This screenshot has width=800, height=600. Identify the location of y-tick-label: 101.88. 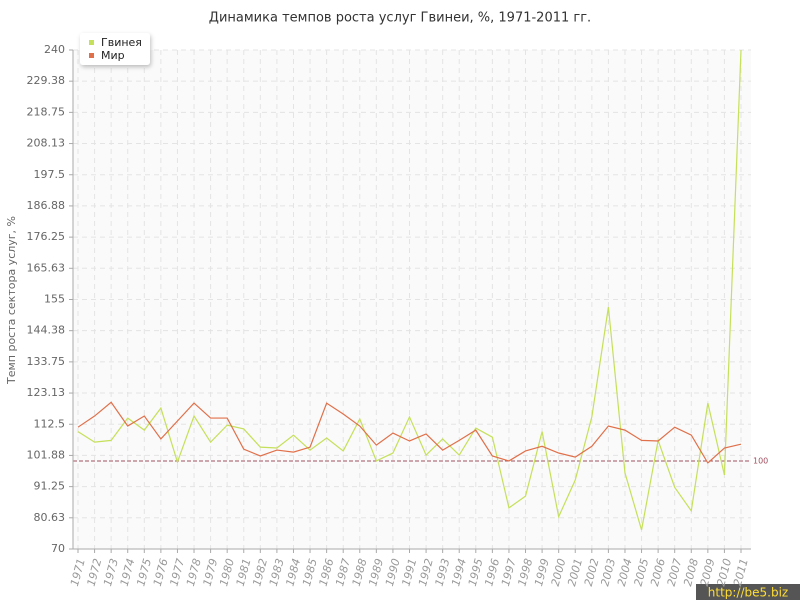
(46, 454).